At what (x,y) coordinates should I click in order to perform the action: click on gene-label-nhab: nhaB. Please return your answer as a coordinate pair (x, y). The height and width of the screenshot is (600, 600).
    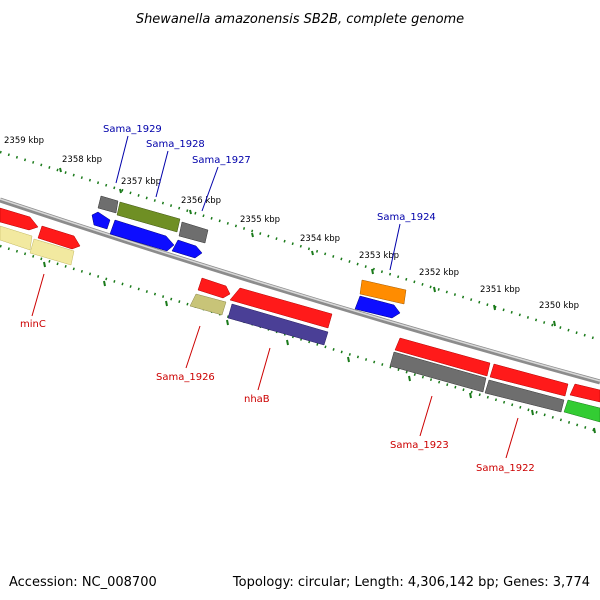
    Looking at the image, I should click on (257, 399).